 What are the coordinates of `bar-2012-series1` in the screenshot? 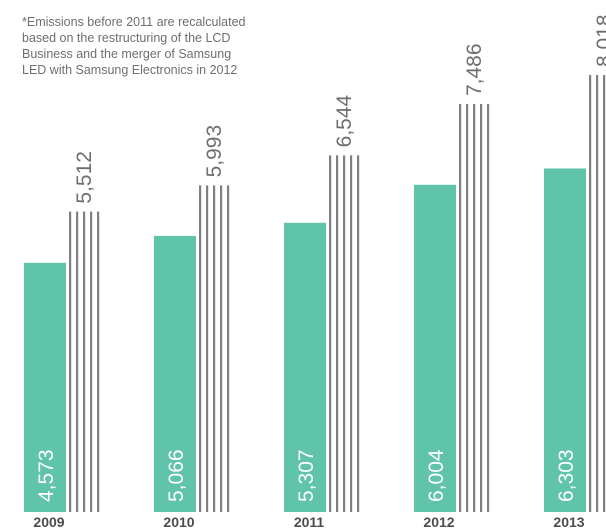 It's located at (435, 348).